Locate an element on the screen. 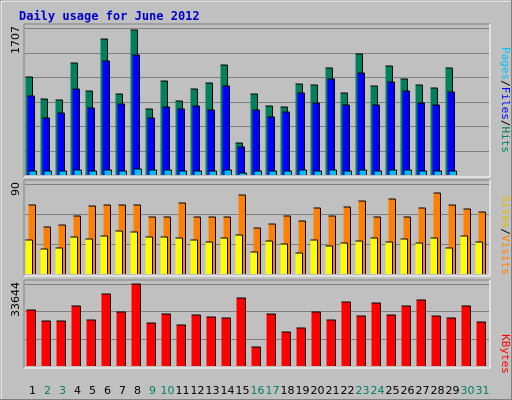 This screenshot has width=512, height=400. day-label-4: 4 is located at coordinates (77, 390).